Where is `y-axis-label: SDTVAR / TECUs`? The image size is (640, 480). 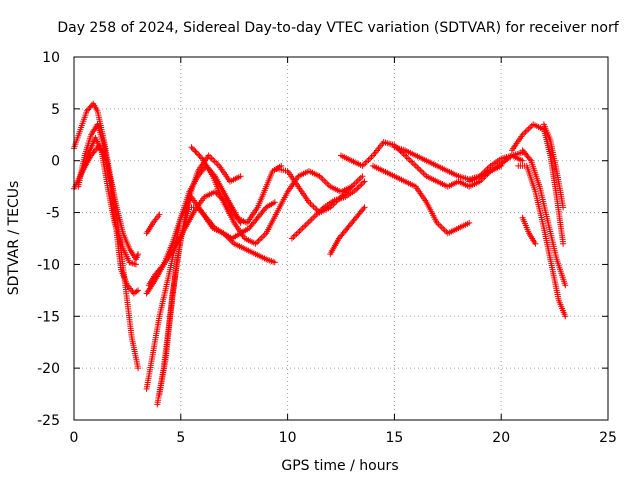 y-axis-label: SDTVAR / TECUs is located at coordinates (14, 238).